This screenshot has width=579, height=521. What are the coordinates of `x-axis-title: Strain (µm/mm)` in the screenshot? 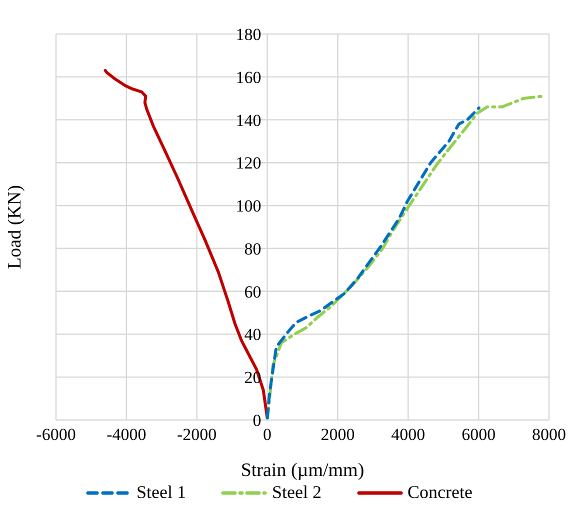 It's located at (302, 470).